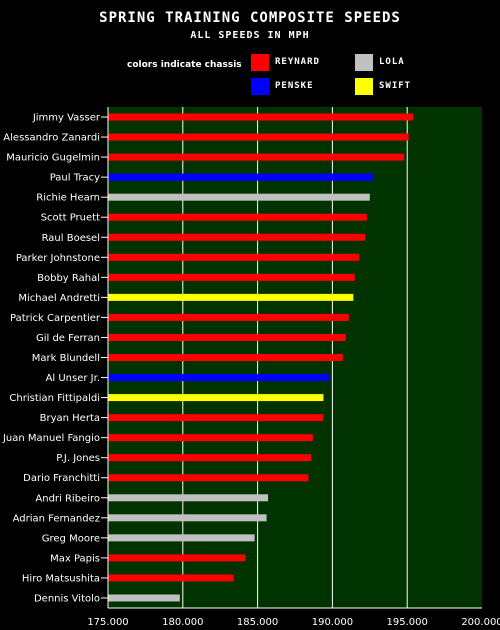  I want to click on legend-swatch-lola, so click(364, 62).